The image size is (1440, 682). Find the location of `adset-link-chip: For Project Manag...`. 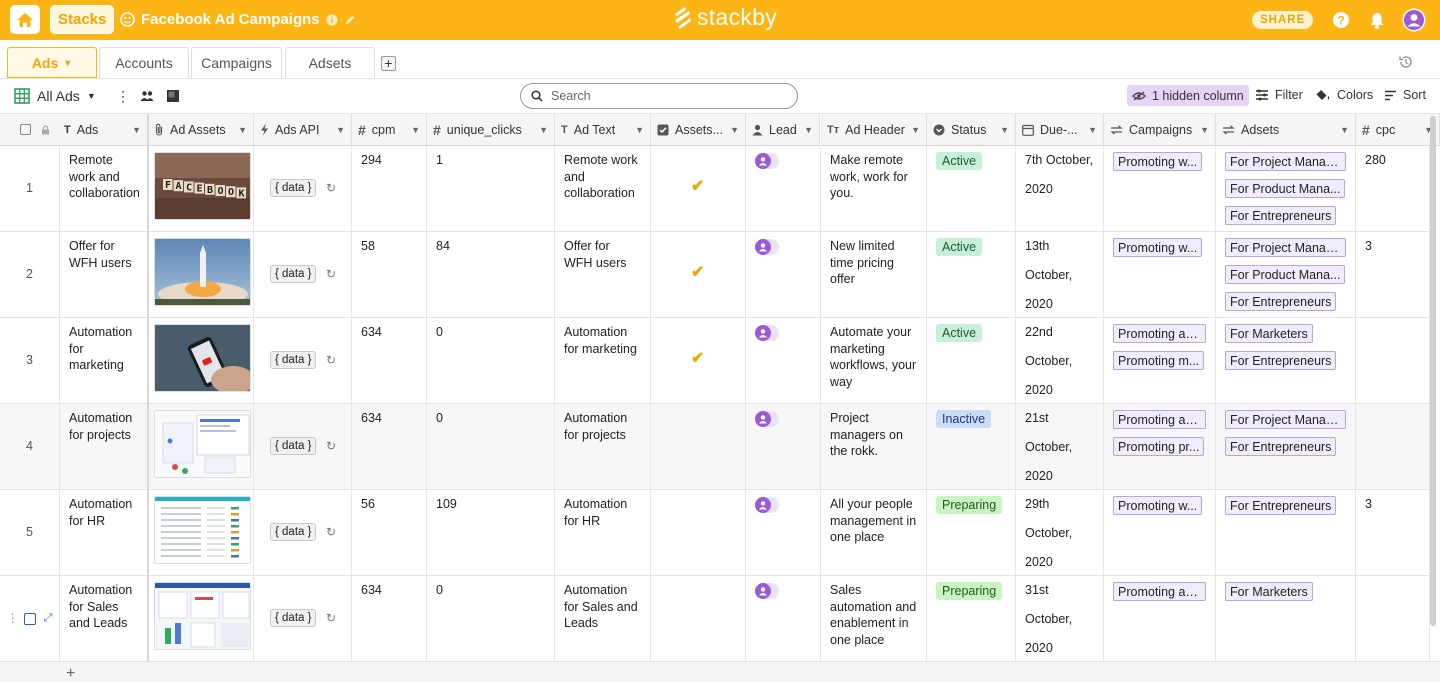

adset-link-chip: For Project Manag... is located at coordinates (1285, 247).